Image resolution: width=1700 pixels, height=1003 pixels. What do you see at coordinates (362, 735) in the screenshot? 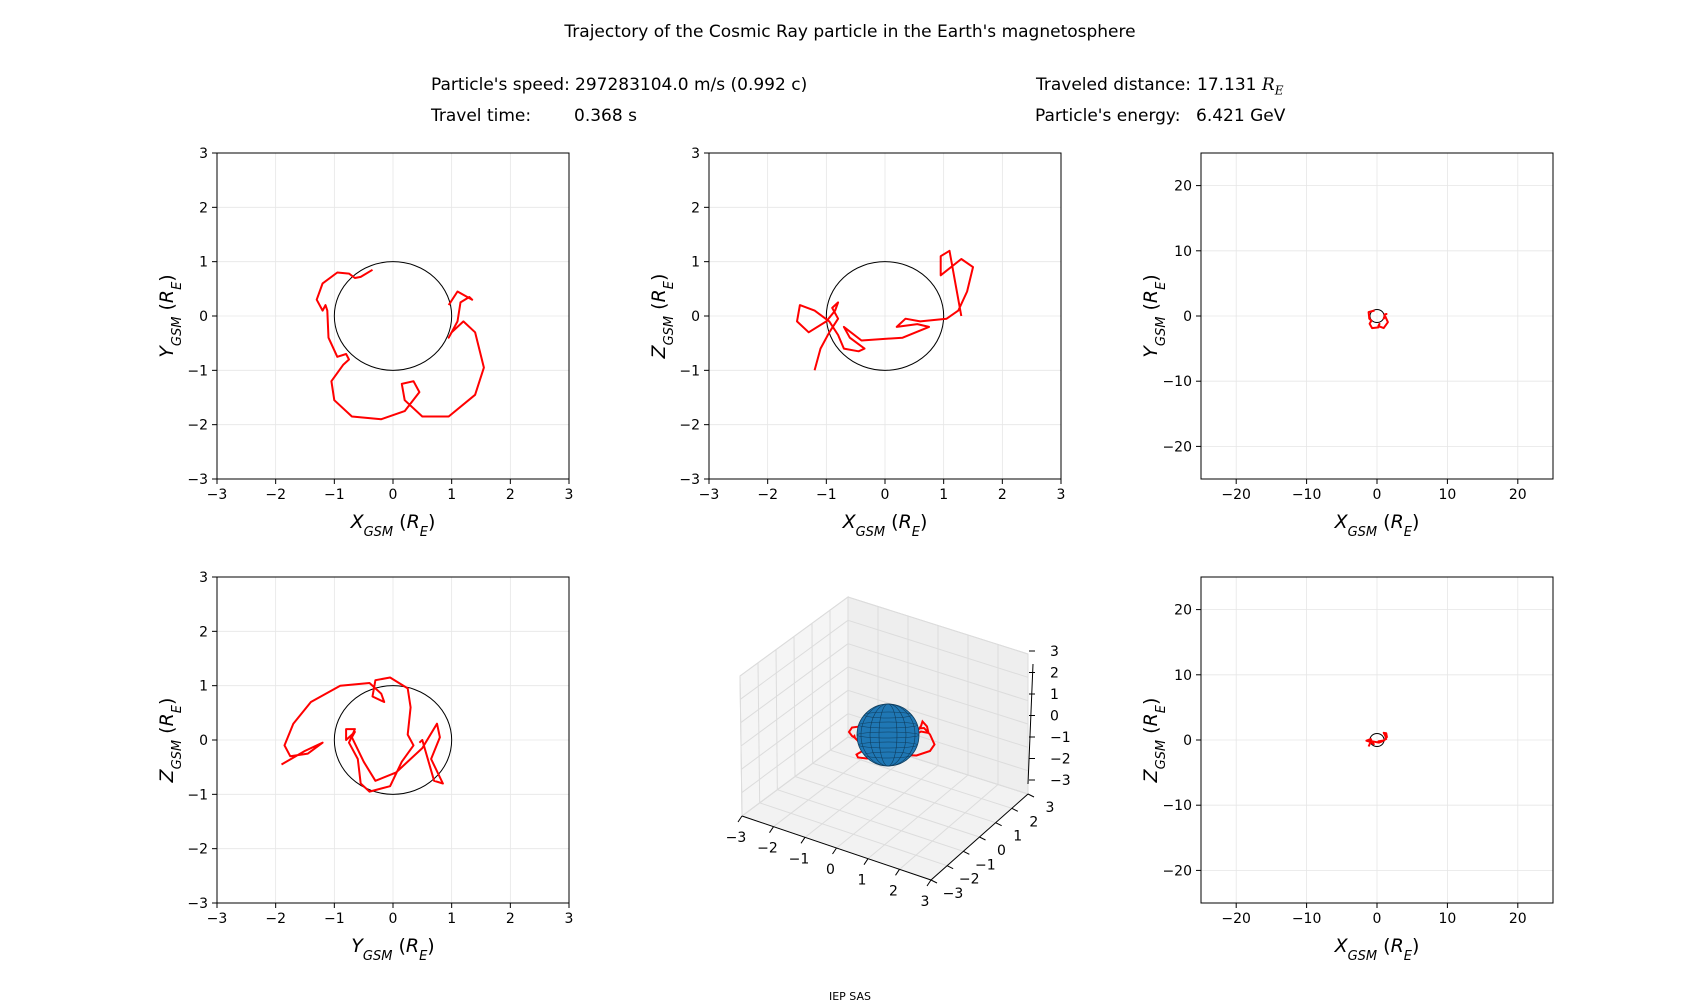
I see `trajectory-line` at bounding box center [362, 735].